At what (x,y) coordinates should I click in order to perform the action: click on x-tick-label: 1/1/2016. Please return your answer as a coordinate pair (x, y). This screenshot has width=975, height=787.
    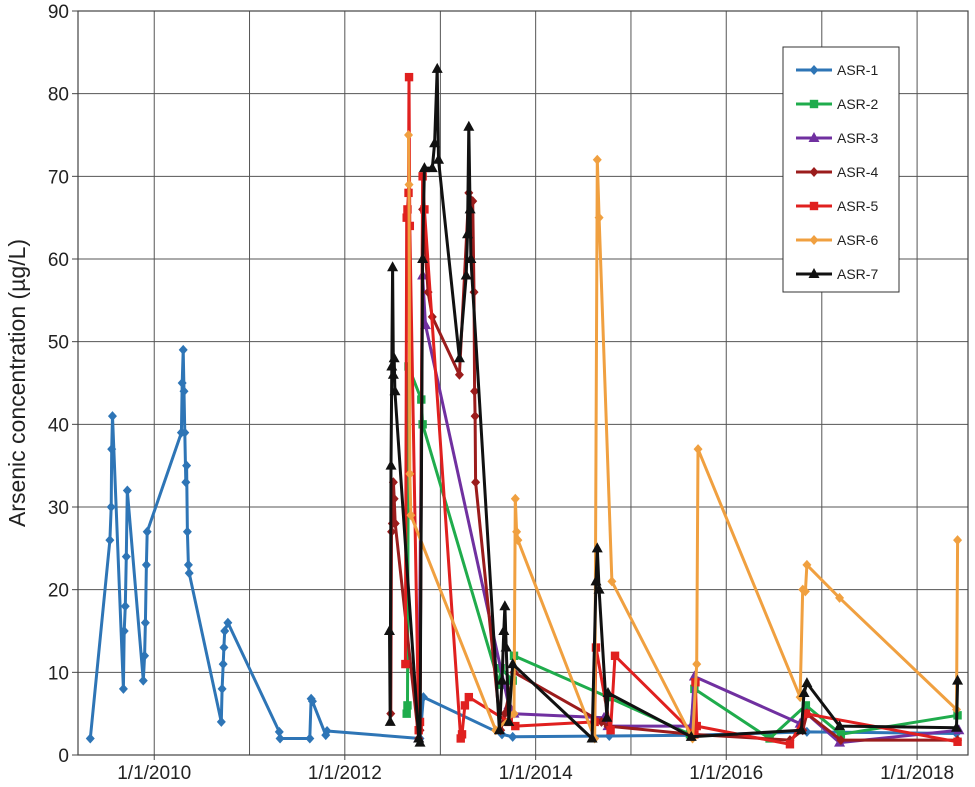
    Looking at the image, I should click on (726, 773).